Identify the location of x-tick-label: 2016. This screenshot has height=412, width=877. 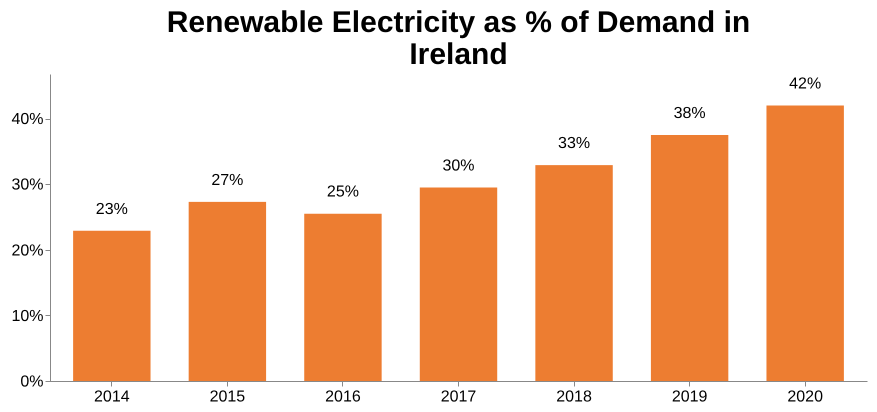
(343, 397).